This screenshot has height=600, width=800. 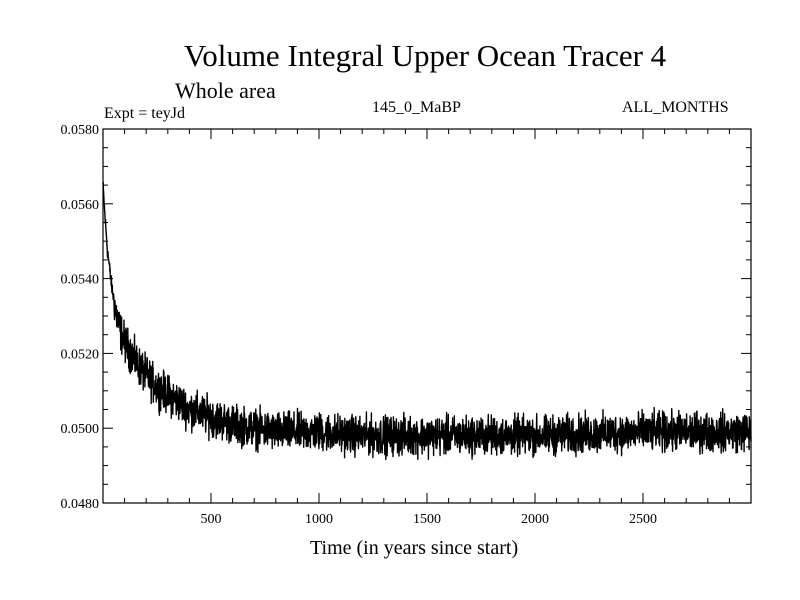 What do you see at coordinates (80, 354) in the screenshot?
I see `y-tick-label: 0.0520` at bounding box center [80, 354].